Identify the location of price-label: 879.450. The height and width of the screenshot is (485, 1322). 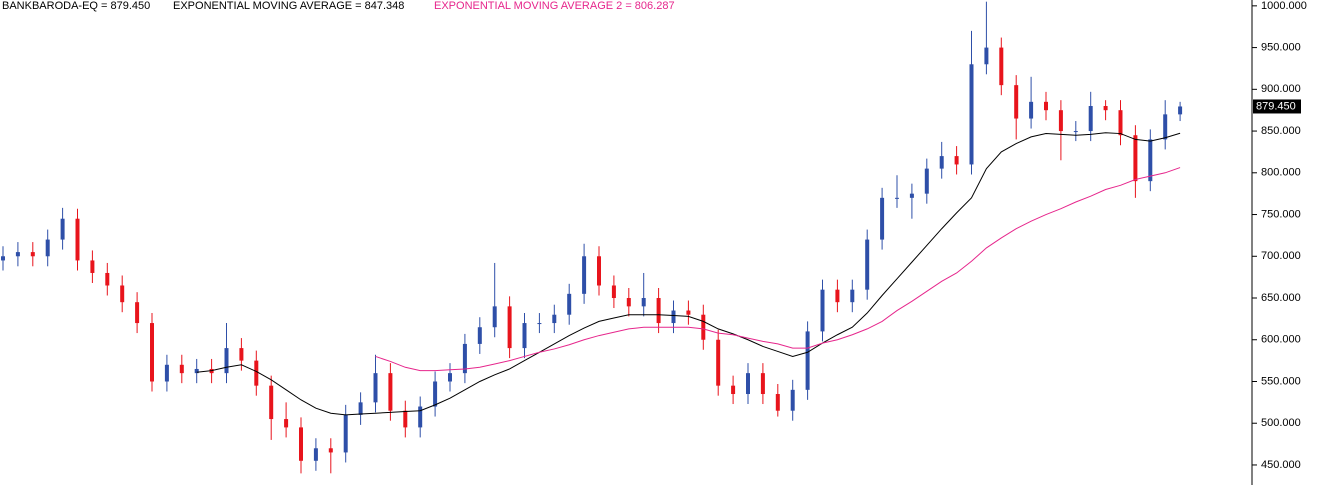
(1276, 106).